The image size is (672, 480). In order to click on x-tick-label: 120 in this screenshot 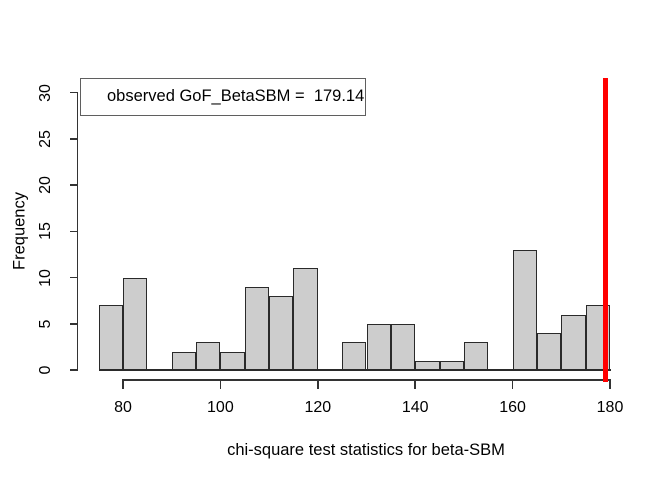, I will do `click(318, 407)`.